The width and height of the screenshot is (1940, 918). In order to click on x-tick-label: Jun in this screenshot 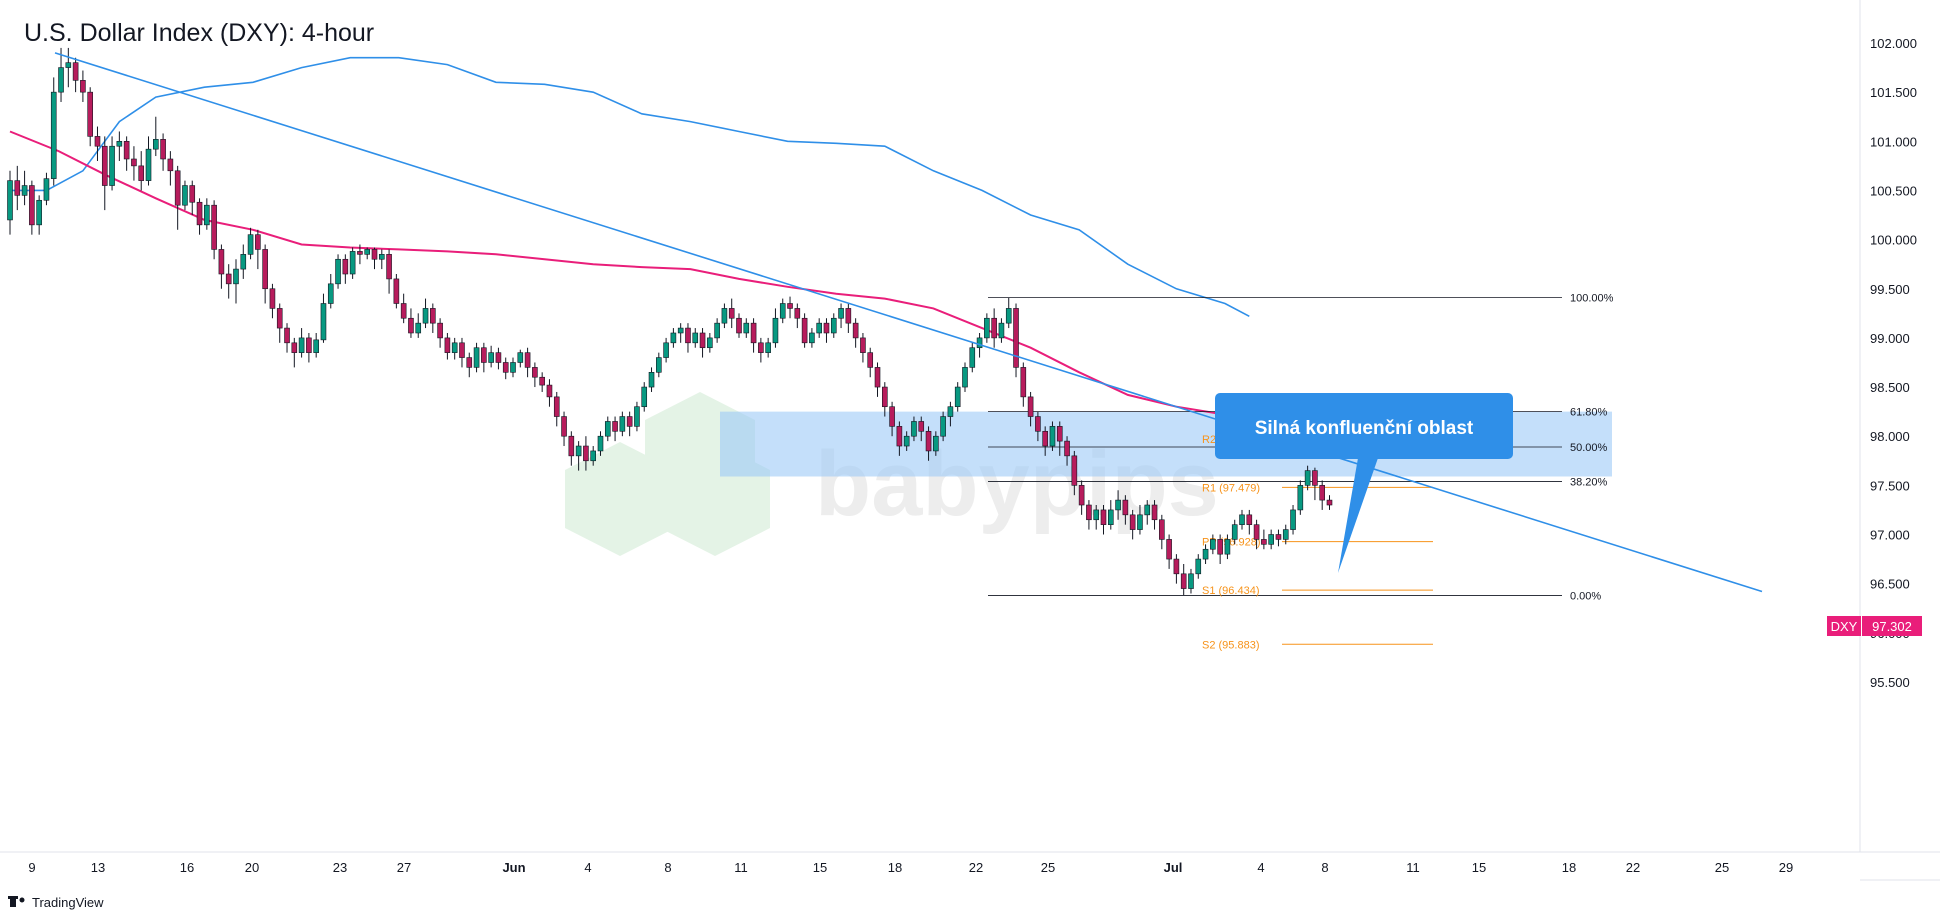, I will do `click(513, 867)`.